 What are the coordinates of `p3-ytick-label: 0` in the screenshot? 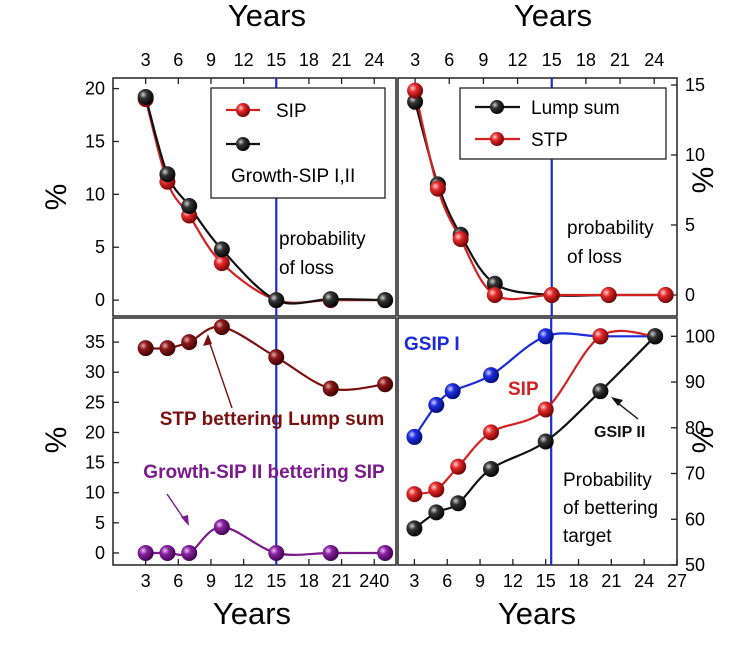 It's located at (100, 553).